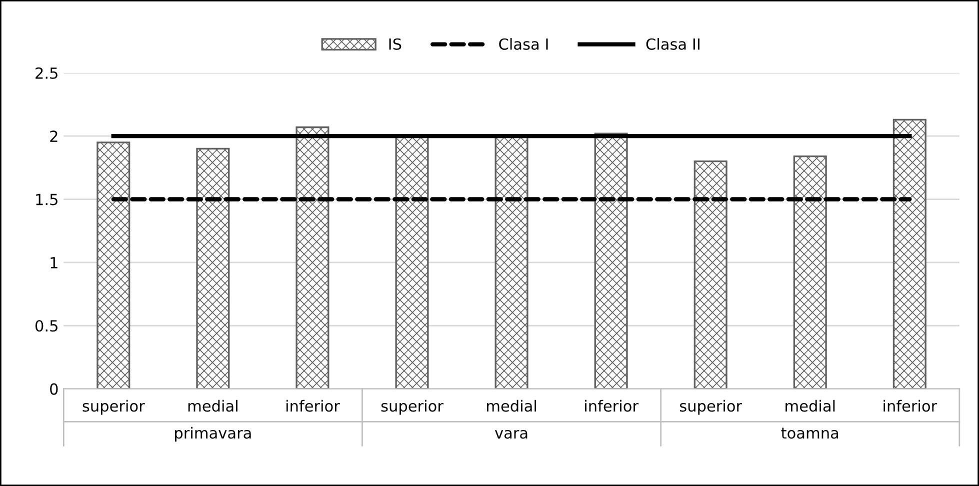 The width and height of the screenshot is (979, 486). What do you see at coordinates (809, 433) in the screenshot?
I see `text: toamna` at bounding box center [809, 433].